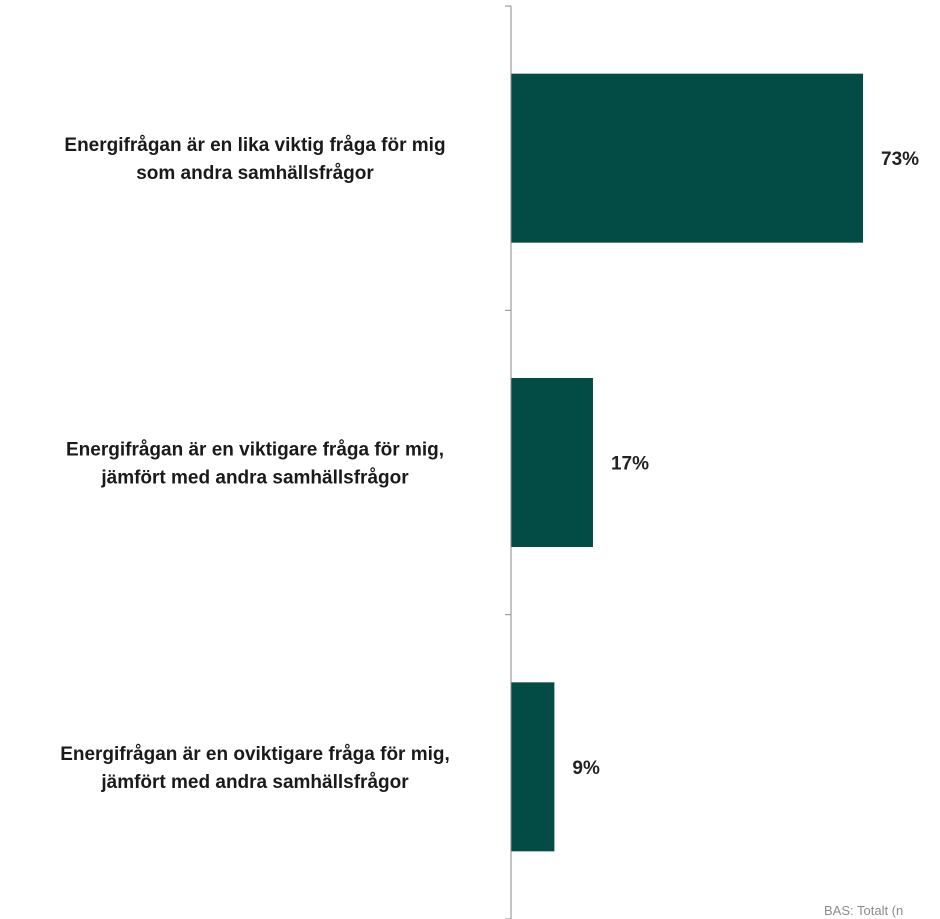 The height and width of the screenshot is (919, 940). I want to click on value-label-2: 17%, so click(630, 464).